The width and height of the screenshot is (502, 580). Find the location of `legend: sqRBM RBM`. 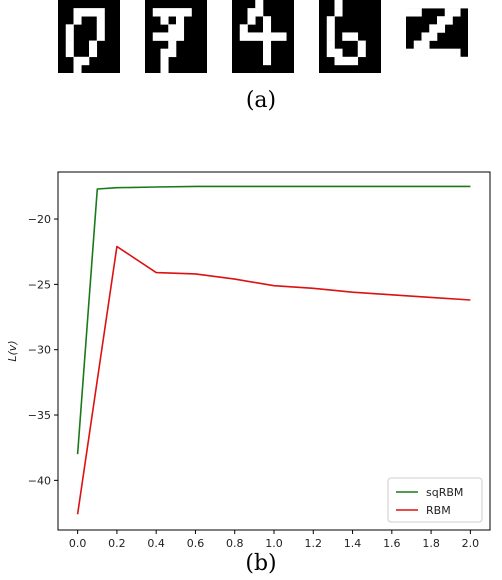

legend: sqRBM RBM is located at coordinates (435, 500).